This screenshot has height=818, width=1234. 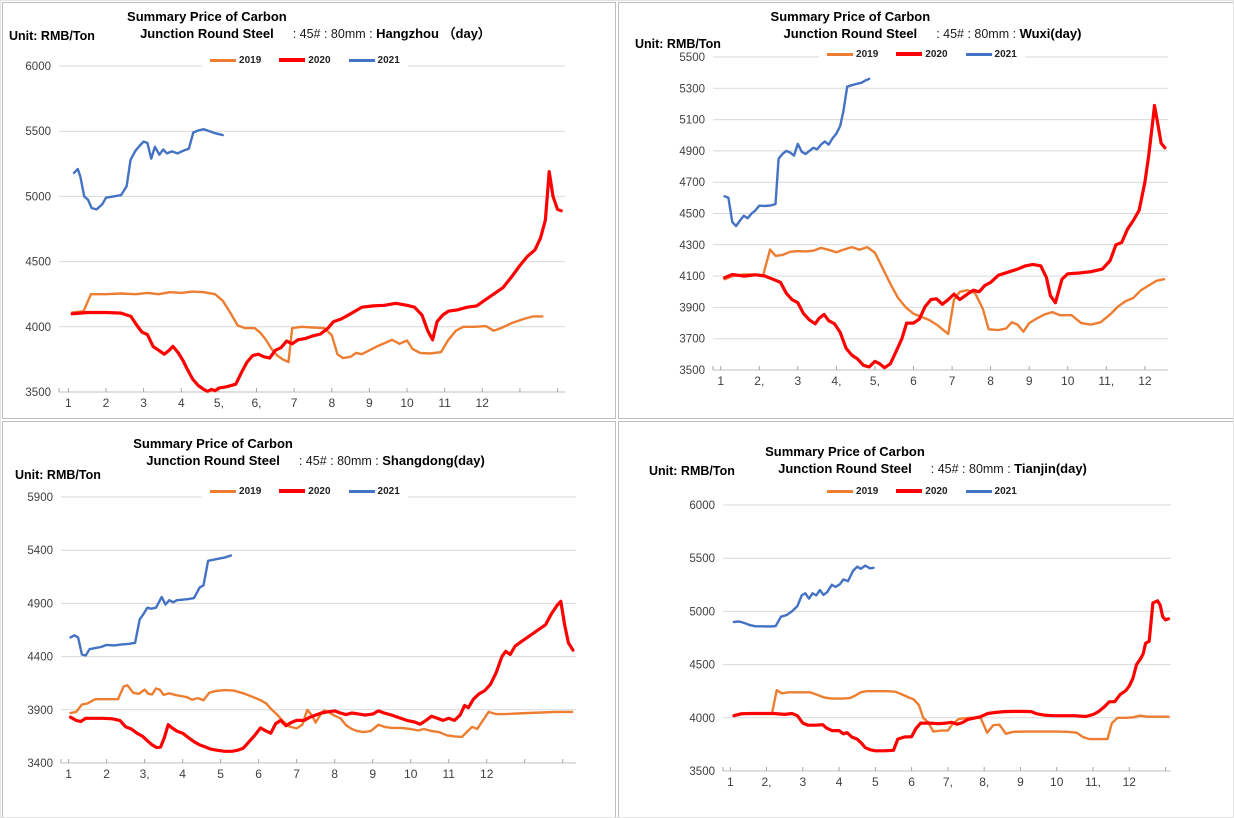 What do you see at coordinates (692, 340) in the screenshot?
I see `svg-text: 3700` at bounding box center [692, 340].